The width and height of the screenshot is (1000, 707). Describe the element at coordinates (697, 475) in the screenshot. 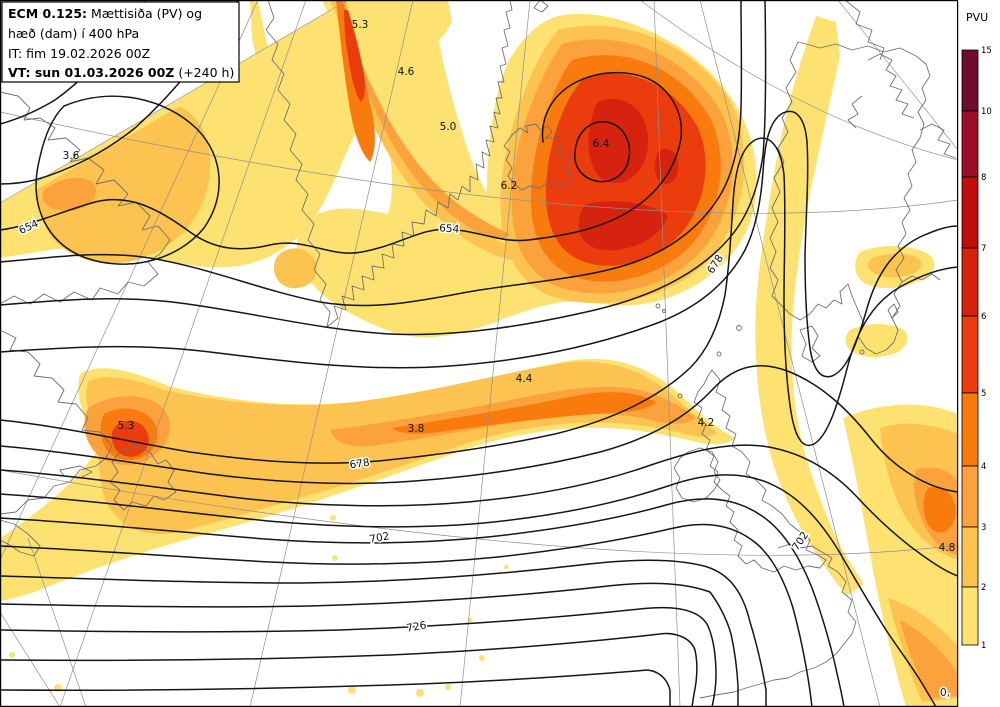

I see `coastline-ireland` at that location.